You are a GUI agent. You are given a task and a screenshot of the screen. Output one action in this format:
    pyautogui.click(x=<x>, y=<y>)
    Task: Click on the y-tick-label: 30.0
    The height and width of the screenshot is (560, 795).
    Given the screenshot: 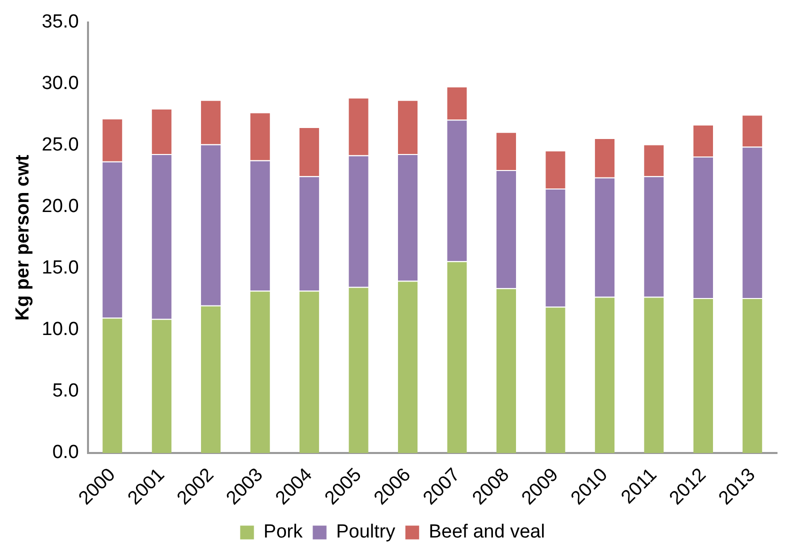 What is the action you would take?
    pyautogui.click(x=60, y=83)
    